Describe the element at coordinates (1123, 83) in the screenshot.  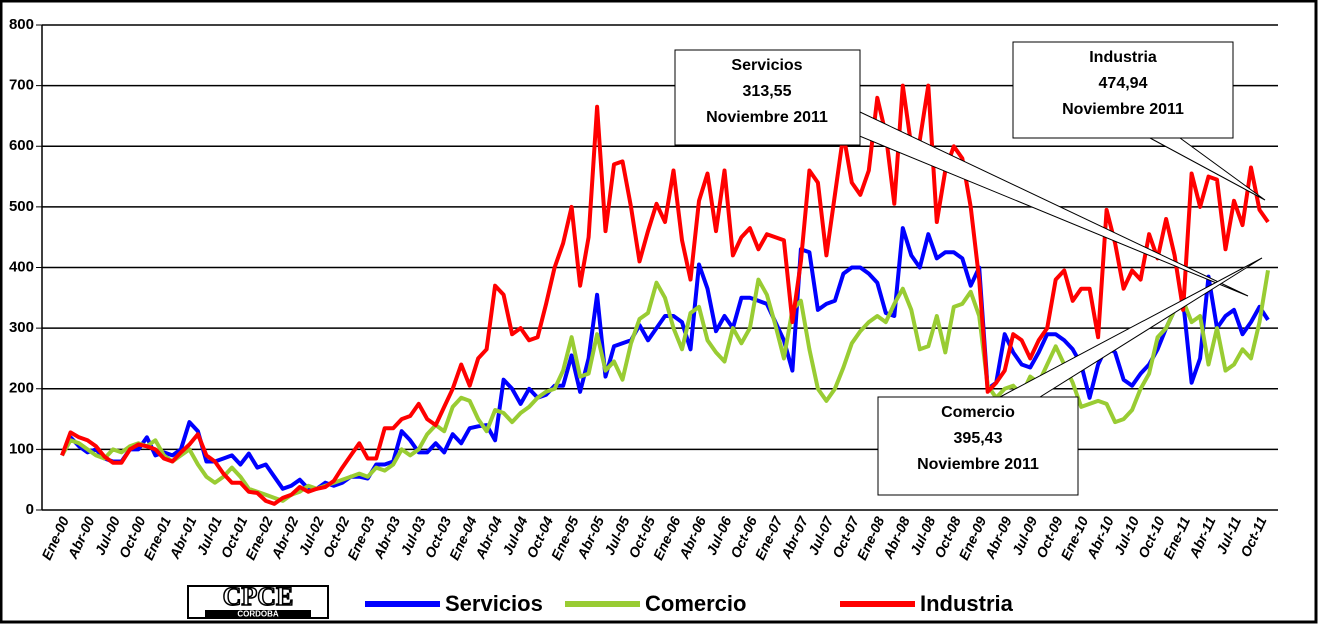
I see `callout-text: 474,94` at that location.